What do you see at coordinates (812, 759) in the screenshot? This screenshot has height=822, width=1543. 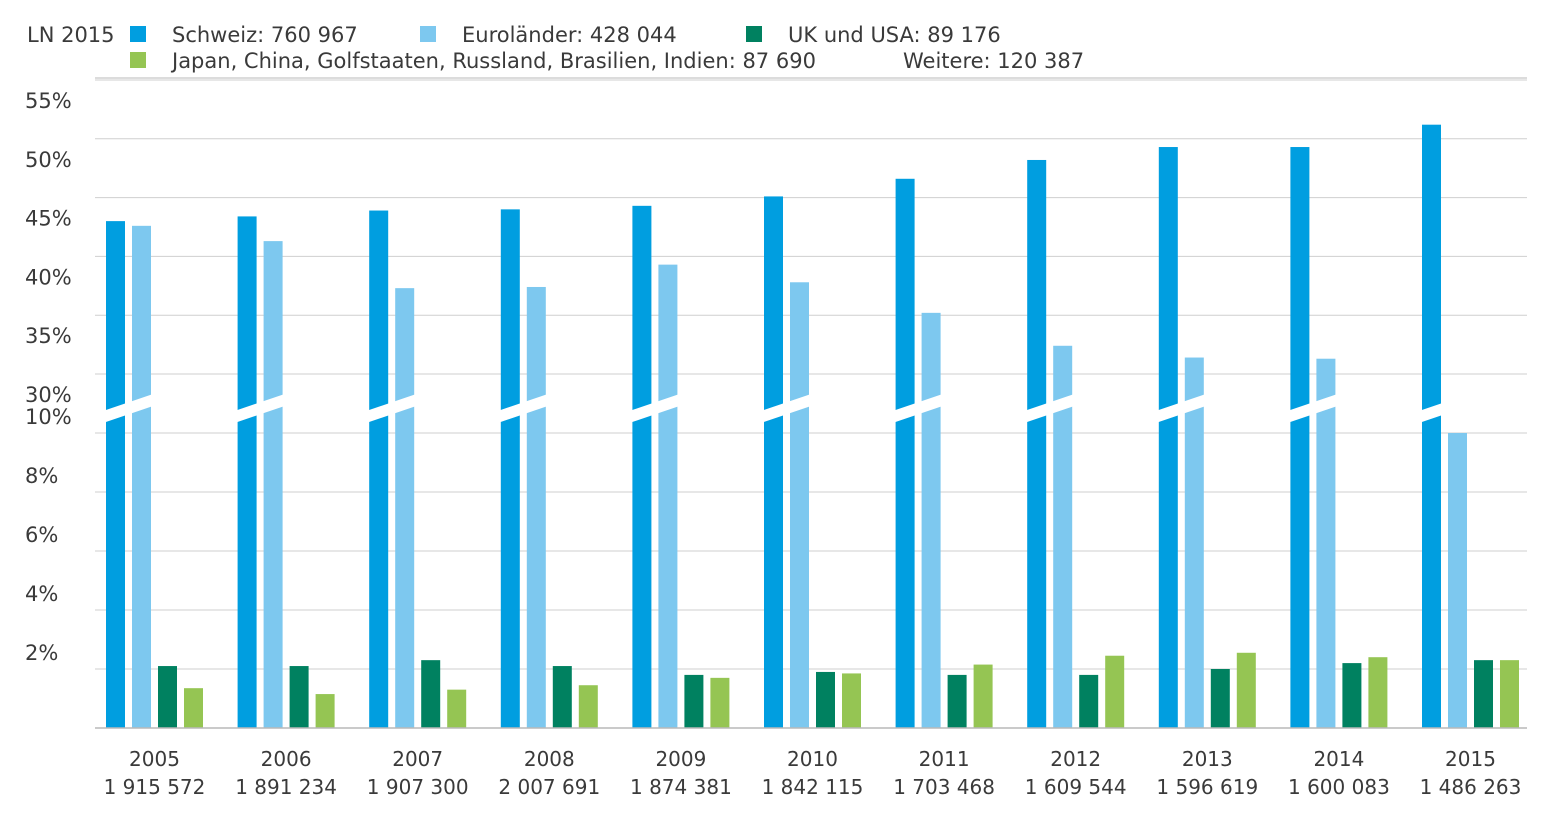 I see `x-tick-label: 2010` at bounding box center [812, 759].